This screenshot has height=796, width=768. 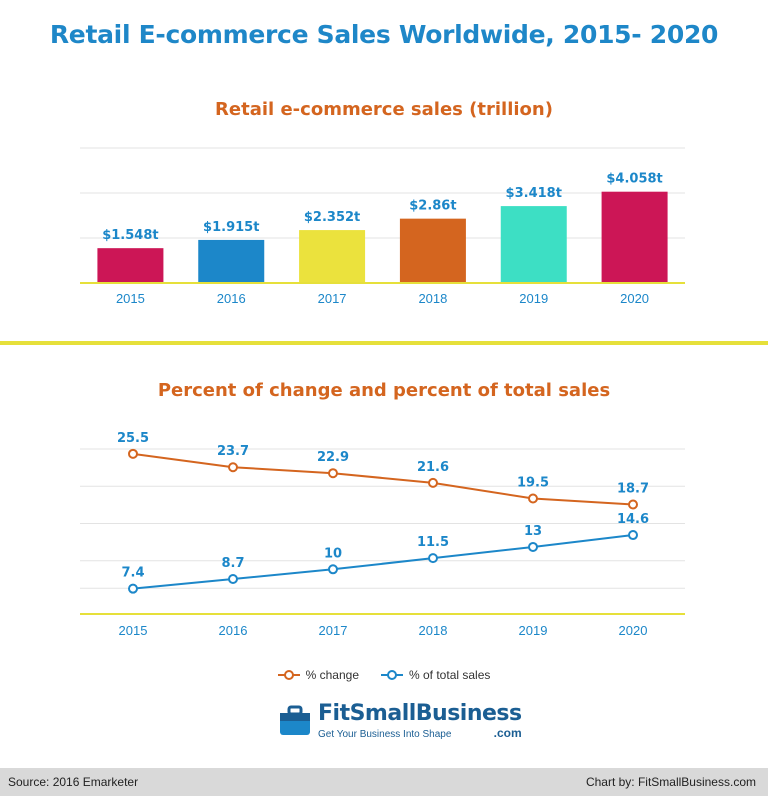 What do you see at coordinates (634, 179) in the screenshot?
I see `data-label: $4.058t` at bounding box center [634, 179].